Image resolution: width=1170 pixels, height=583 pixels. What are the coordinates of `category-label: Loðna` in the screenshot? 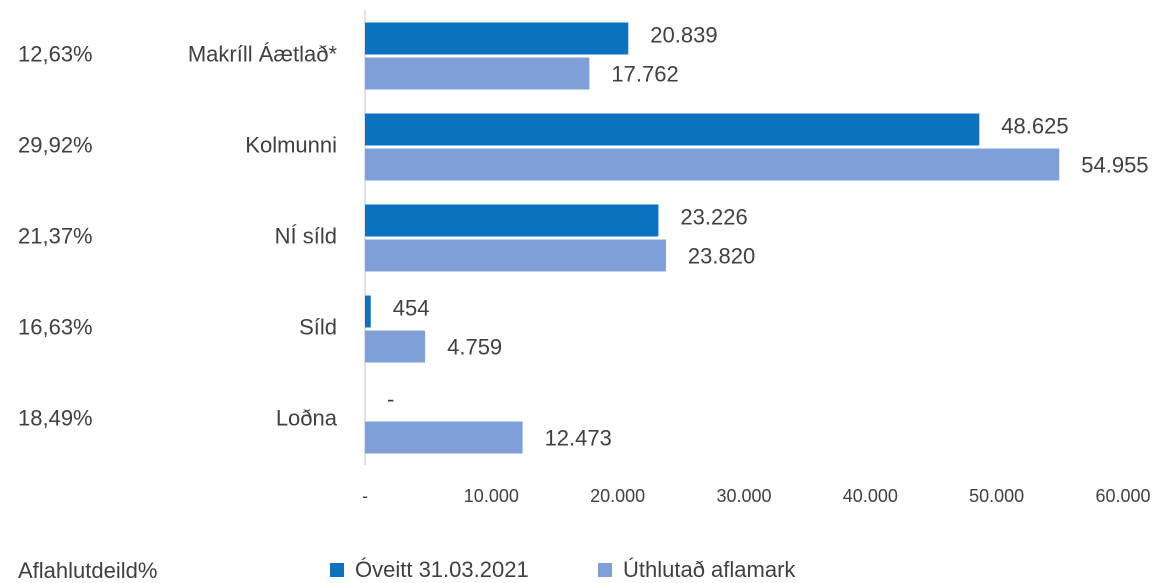 It's located at (307, 417).